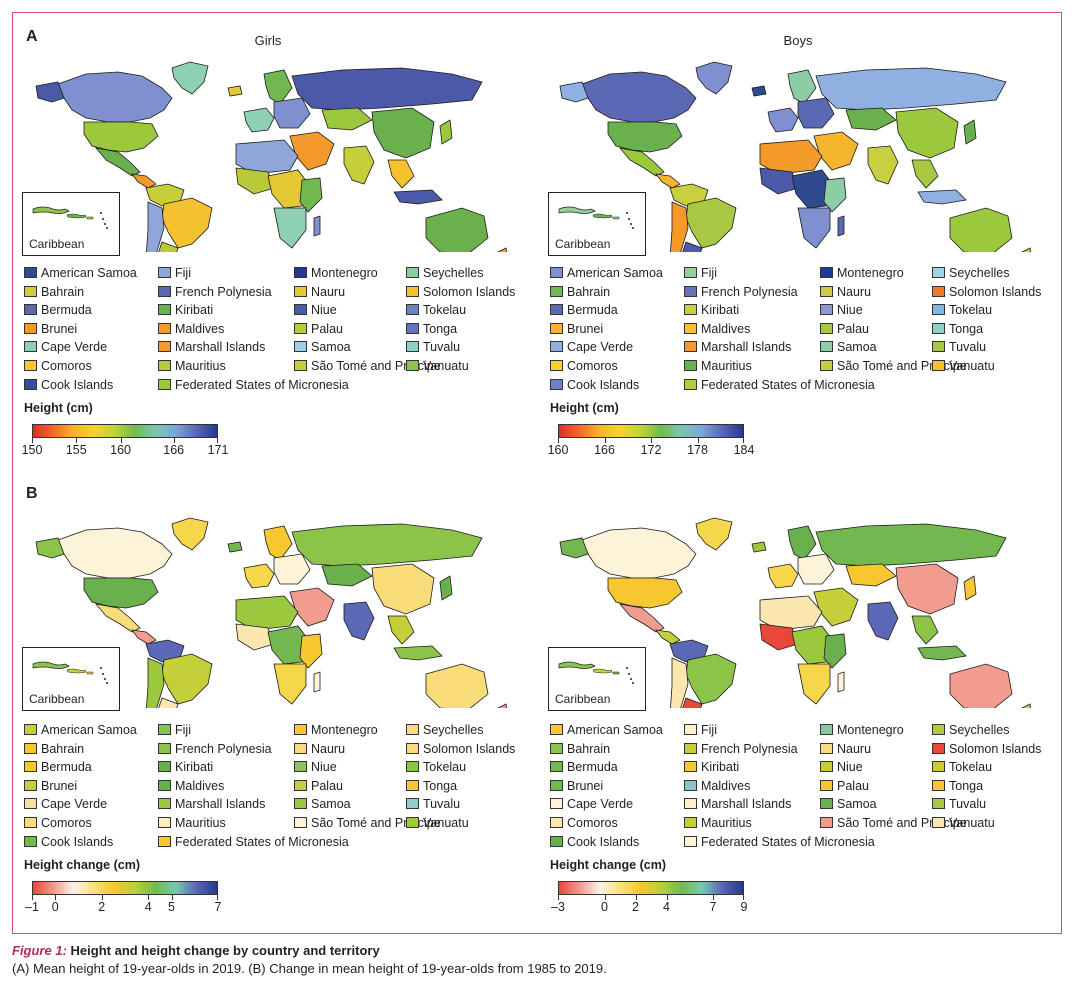 This screenshot has width=1080, height=986. Describe the element at coordinates (651, 450) in the screenshot. I see `scale-tick-label: 172` at that location.